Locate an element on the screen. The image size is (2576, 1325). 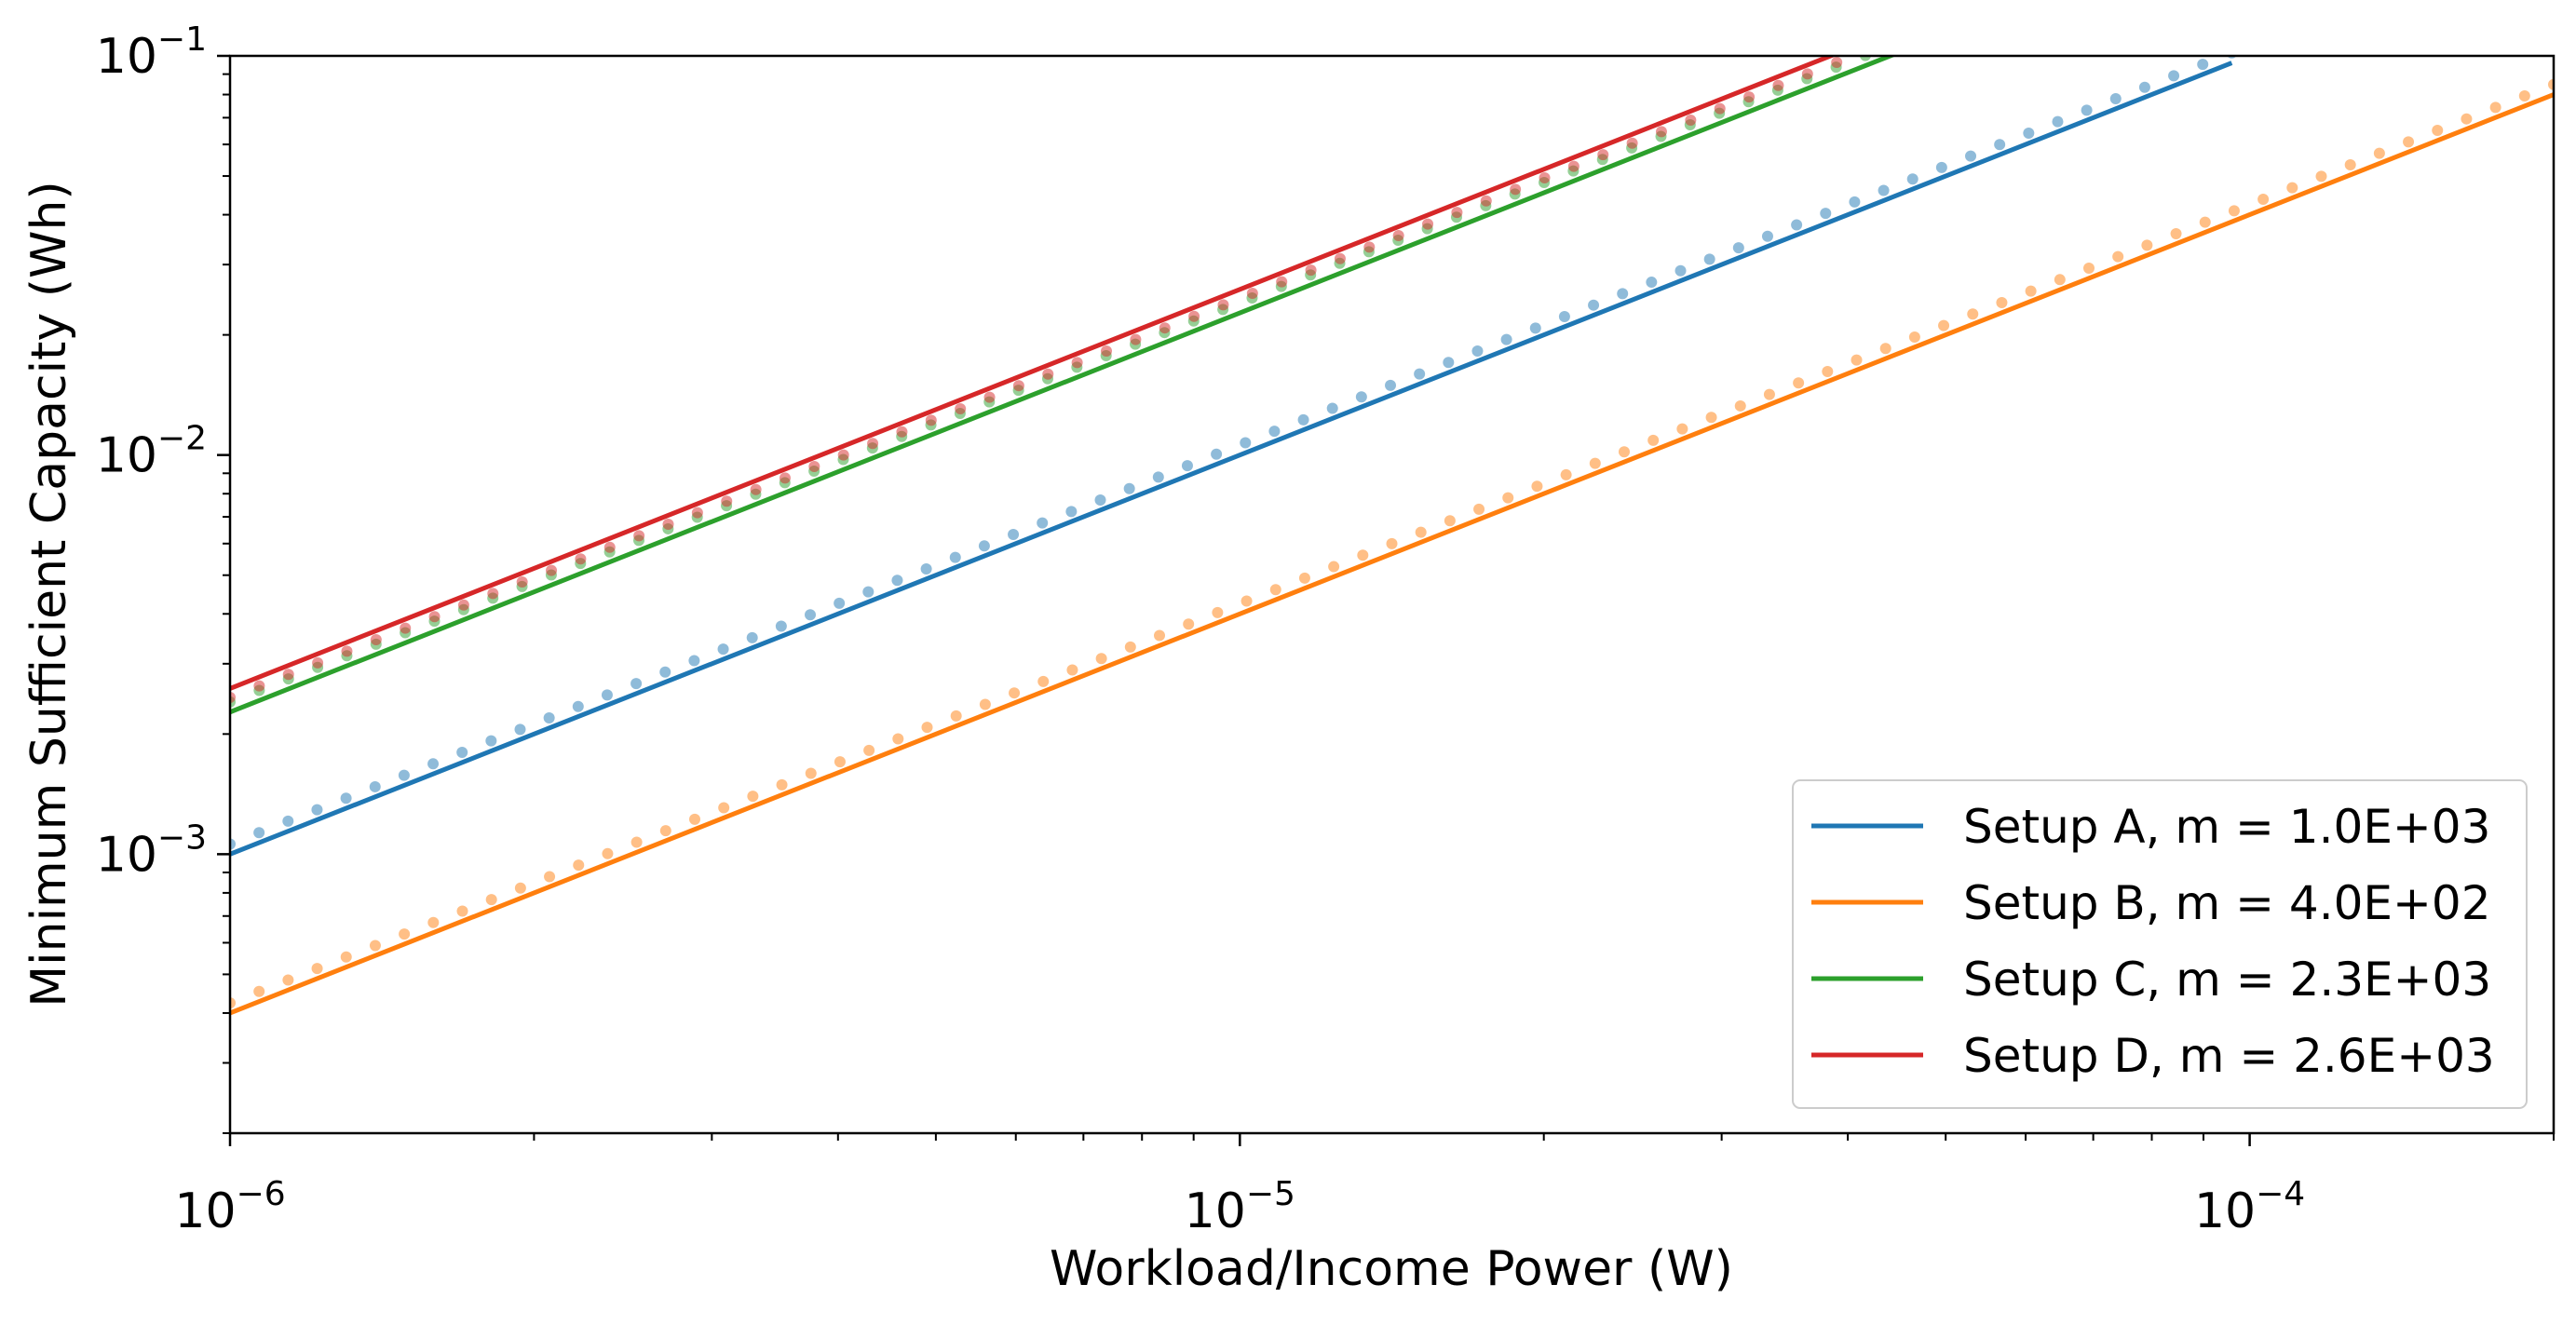
legend-item: Setup C, m = 2.3E+03 is located at coordinates (2151, 980).